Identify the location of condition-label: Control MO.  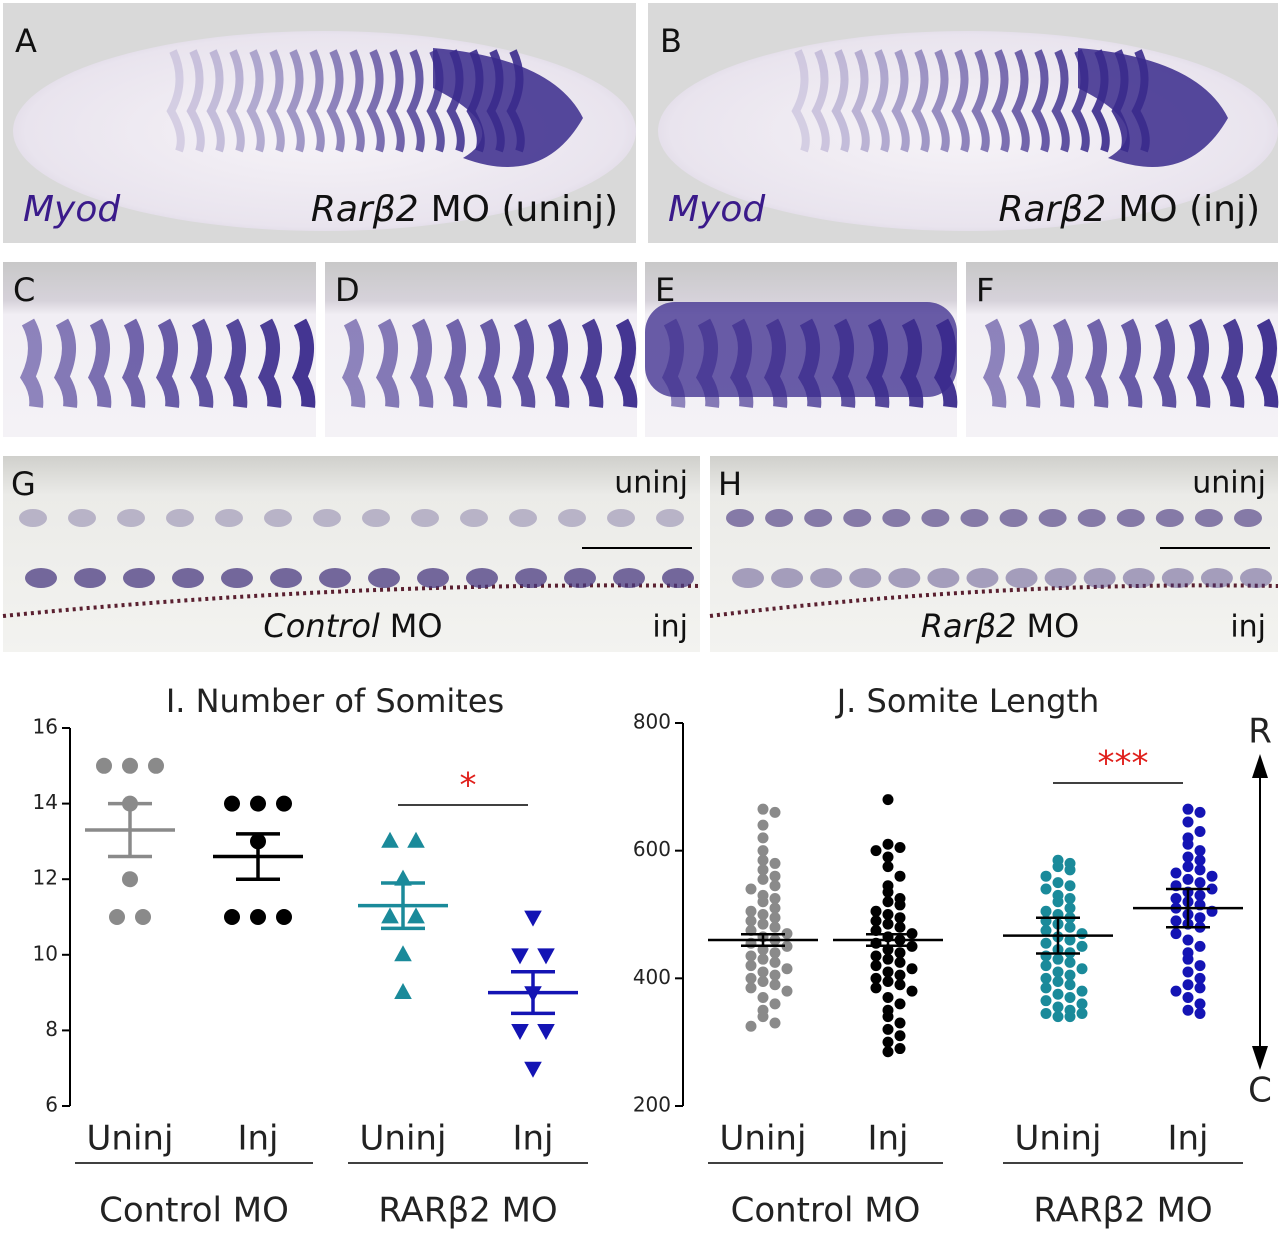
(352, 626).